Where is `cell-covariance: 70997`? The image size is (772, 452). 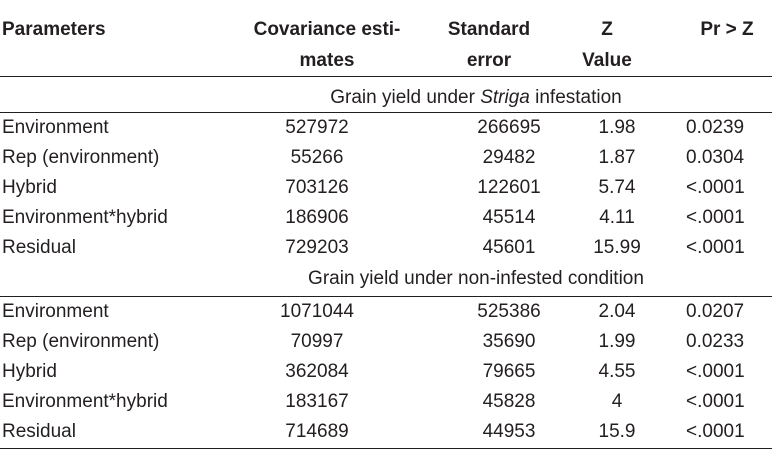
cell-covariance: 70997 is located at coordinates (317, 341).